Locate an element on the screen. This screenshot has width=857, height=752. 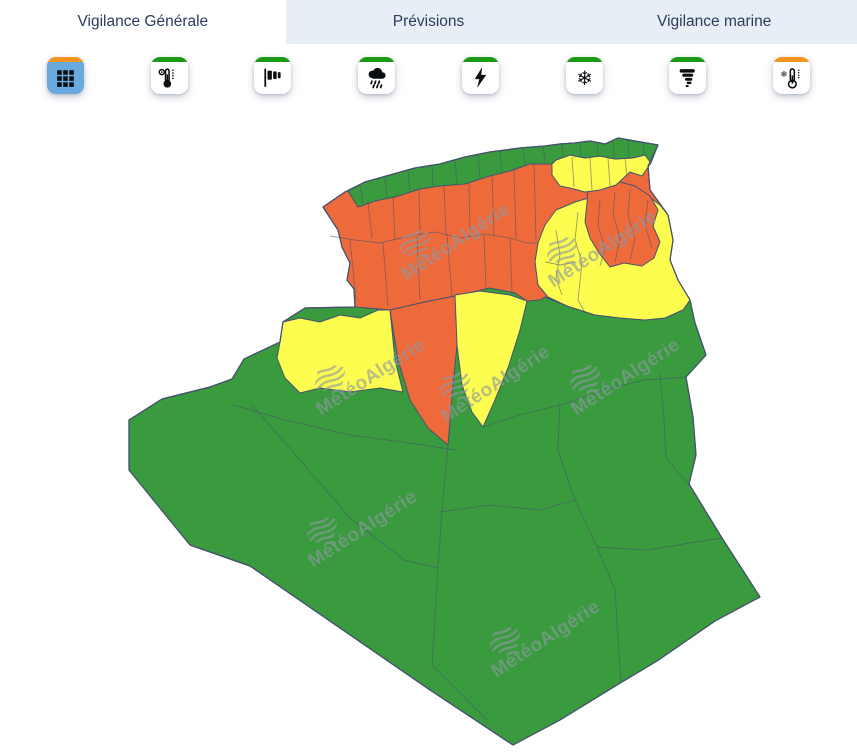
snow-ice-button: ❄ is located at coordinates (584, 75).